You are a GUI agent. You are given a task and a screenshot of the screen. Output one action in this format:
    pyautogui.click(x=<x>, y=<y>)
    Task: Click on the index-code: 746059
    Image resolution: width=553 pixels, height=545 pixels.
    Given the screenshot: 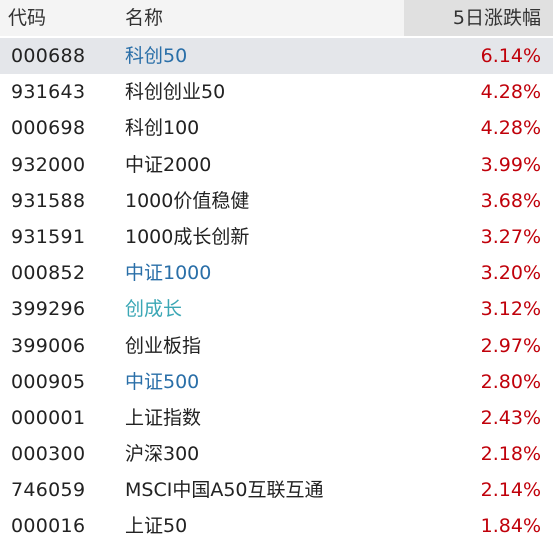 What is the action you would take?
    pyautogui.click(x=48, y=490)
    